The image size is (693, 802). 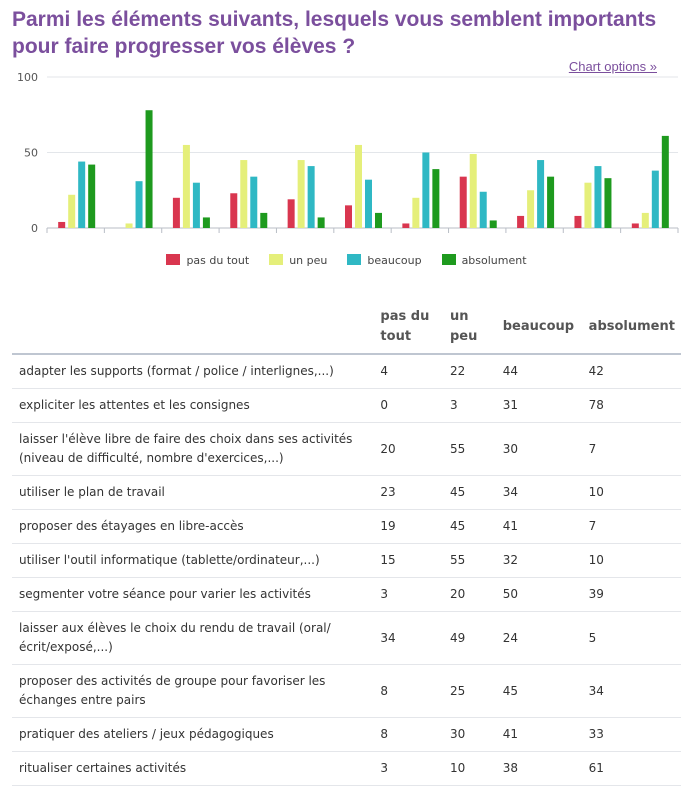 I want to click on legend-item-pas-du-tout: pas du tout, so click(x=208, y=260).